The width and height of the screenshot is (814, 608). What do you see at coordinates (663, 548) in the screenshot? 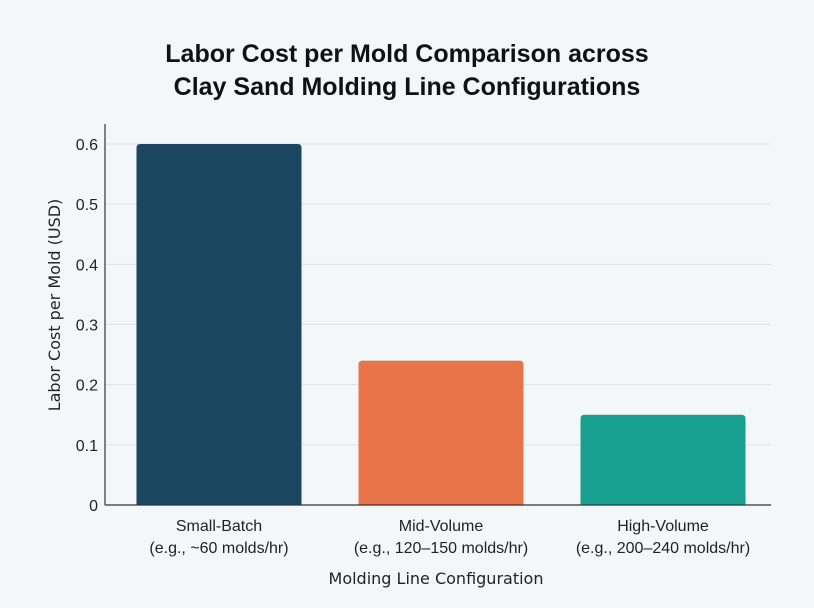
I see `x-tick-label: (e.g., 200–240 molds/hr)` at bounding box center [663, 548].